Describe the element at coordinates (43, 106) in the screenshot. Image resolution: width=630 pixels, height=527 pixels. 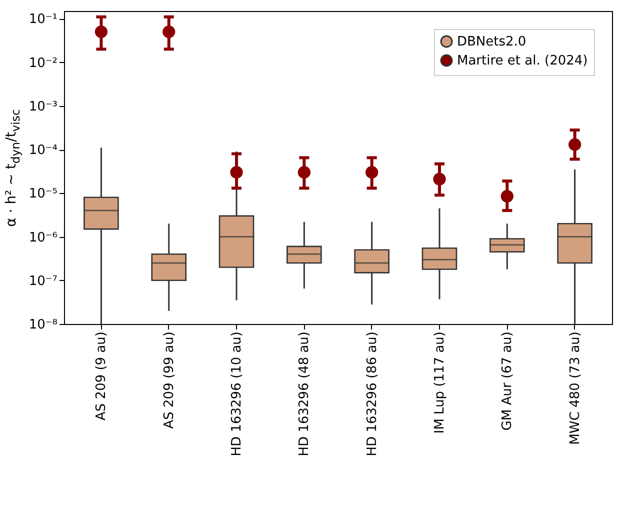
I see `y-tick-label: 10⁻³` at that location.